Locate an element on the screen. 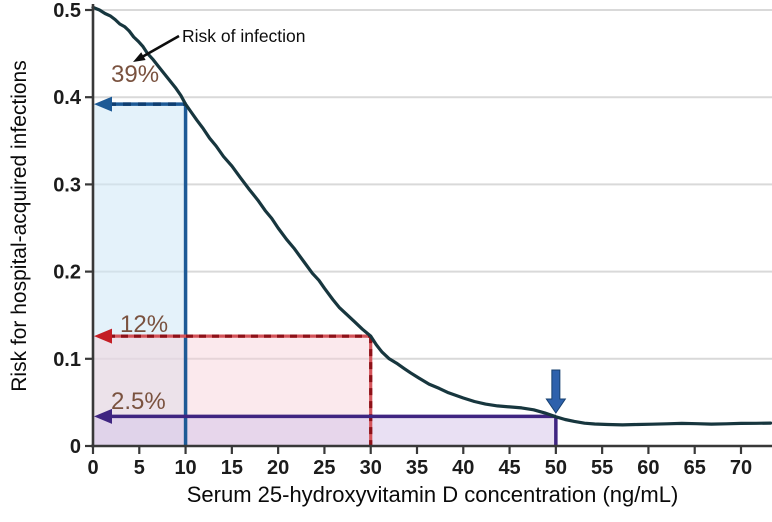  x-tick-label: 10 is located at coordinates (185, 468).